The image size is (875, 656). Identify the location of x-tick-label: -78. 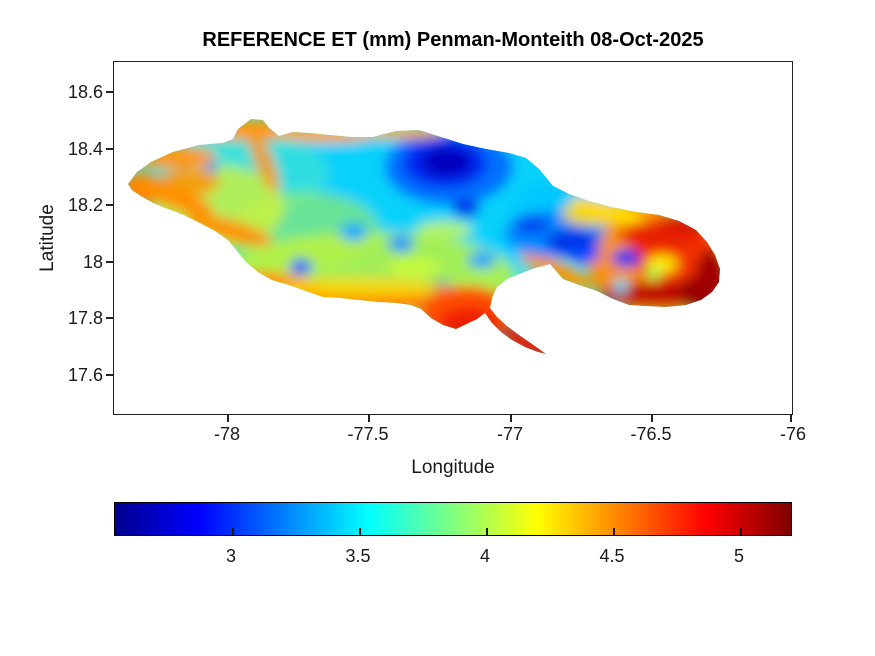
(227, 434).